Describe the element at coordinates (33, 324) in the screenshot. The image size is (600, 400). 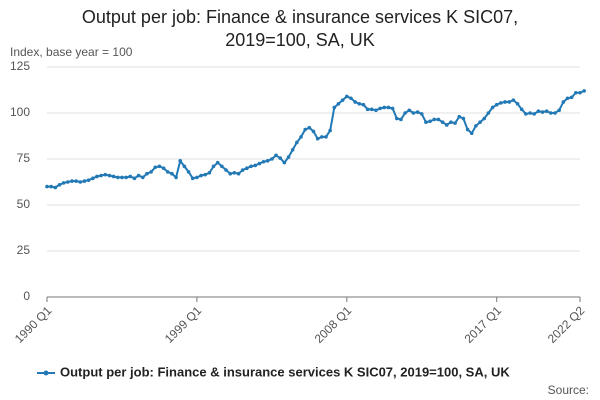
I see `x-tick-label: 1990 Q1` at that location.